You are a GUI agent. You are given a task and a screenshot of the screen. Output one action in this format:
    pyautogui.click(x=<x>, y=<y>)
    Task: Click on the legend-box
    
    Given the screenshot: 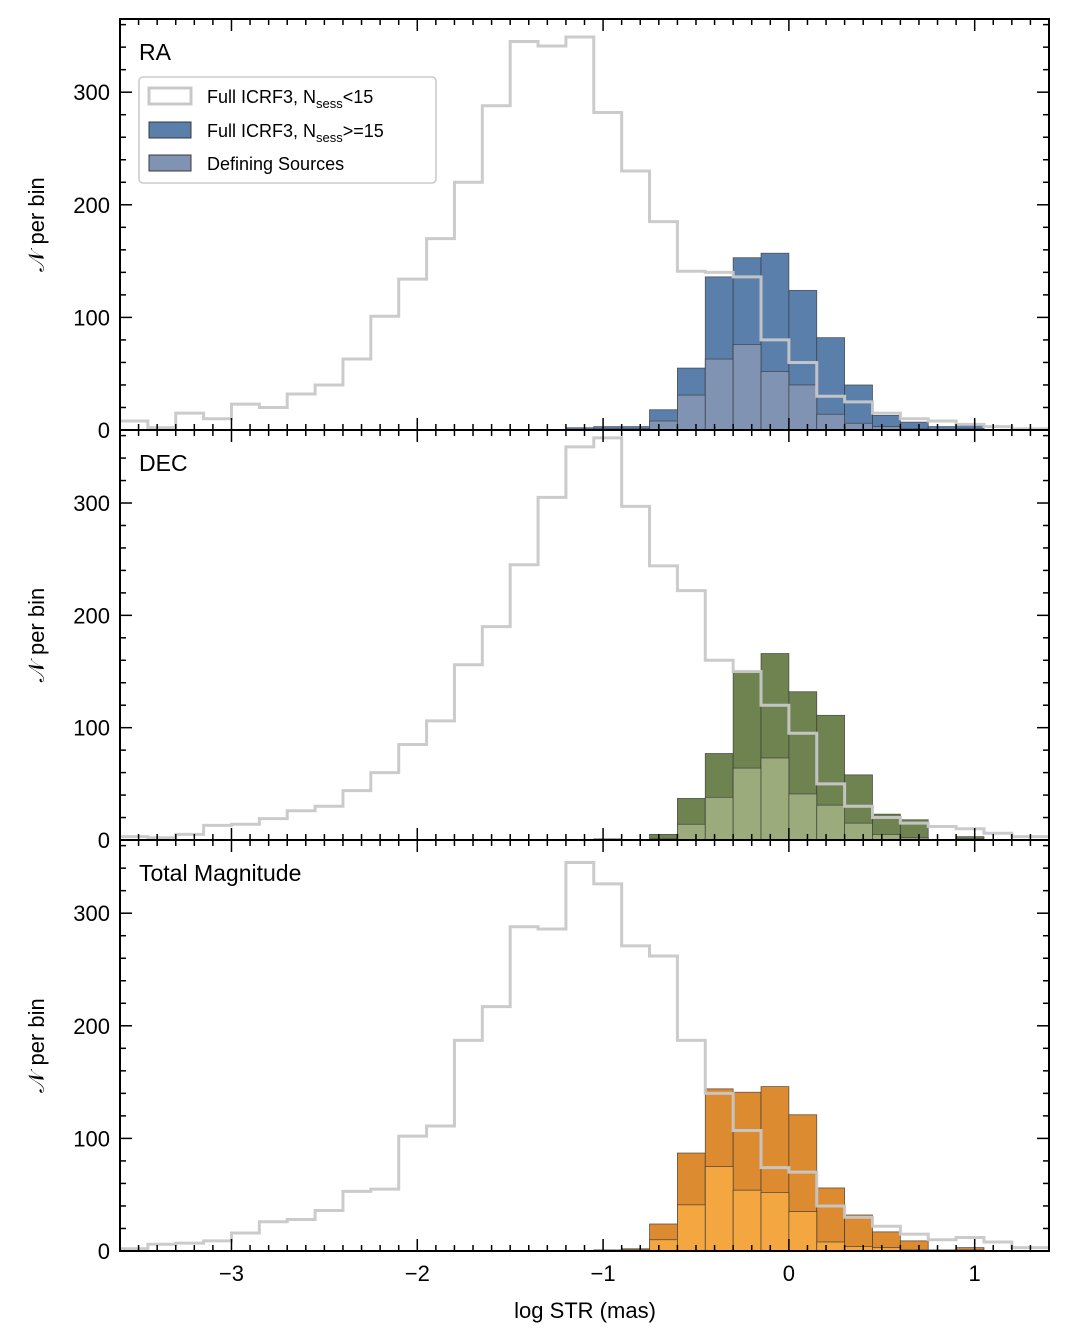 What is the action you would take?
    pyautogui.click(x=287, y=130)
    